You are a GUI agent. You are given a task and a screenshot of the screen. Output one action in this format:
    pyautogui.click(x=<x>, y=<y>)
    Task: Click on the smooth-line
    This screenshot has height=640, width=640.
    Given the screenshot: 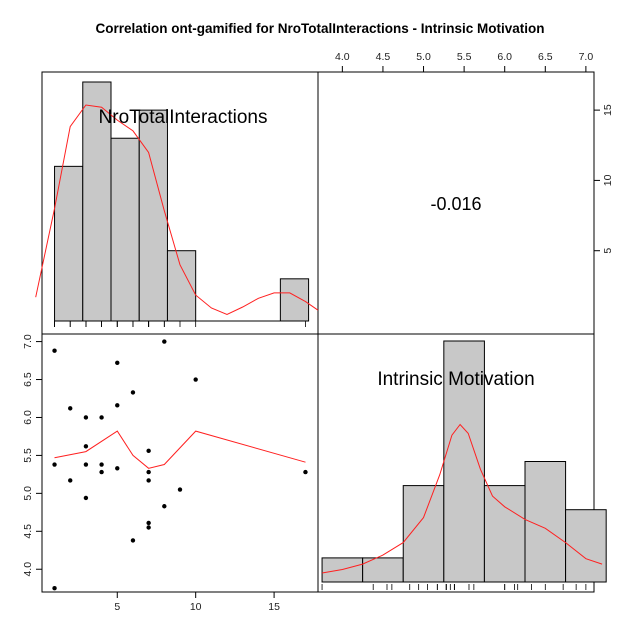 What is the action you would take?
    pyautogui.click(x=180, y=449)
    